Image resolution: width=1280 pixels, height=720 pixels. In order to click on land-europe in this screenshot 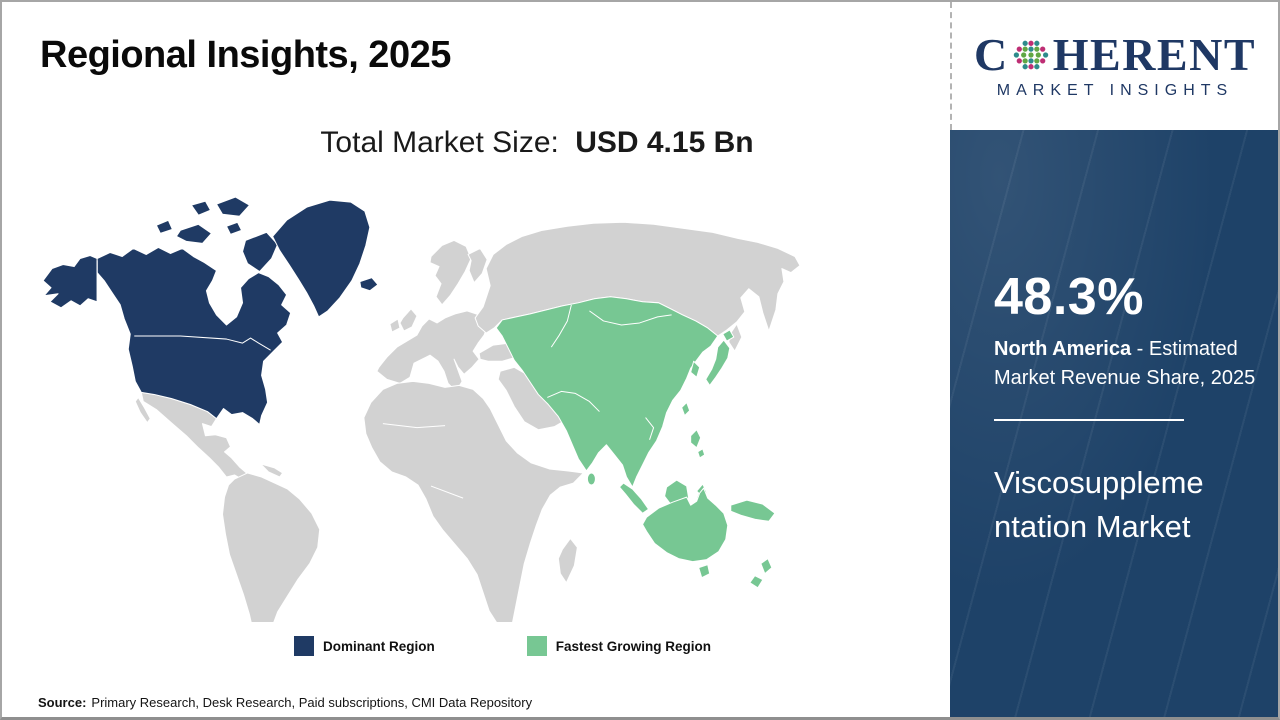, I will do `click(432, 351)`.